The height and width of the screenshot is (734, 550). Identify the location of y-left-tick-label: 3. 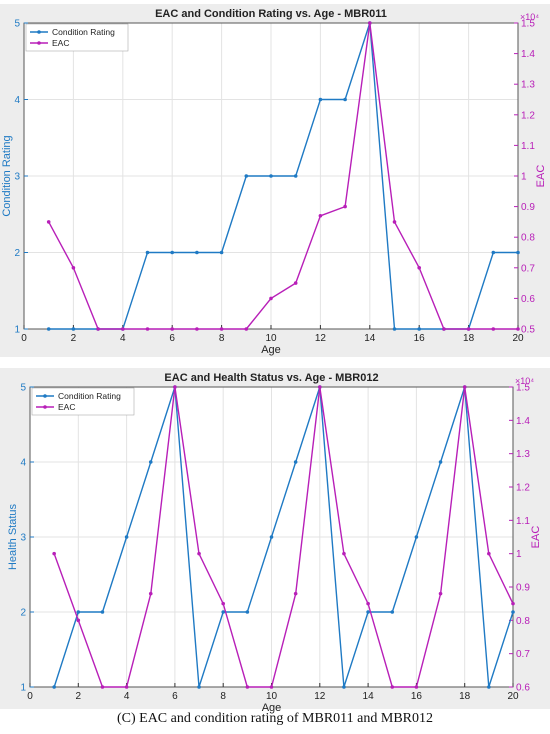
(23, 538).